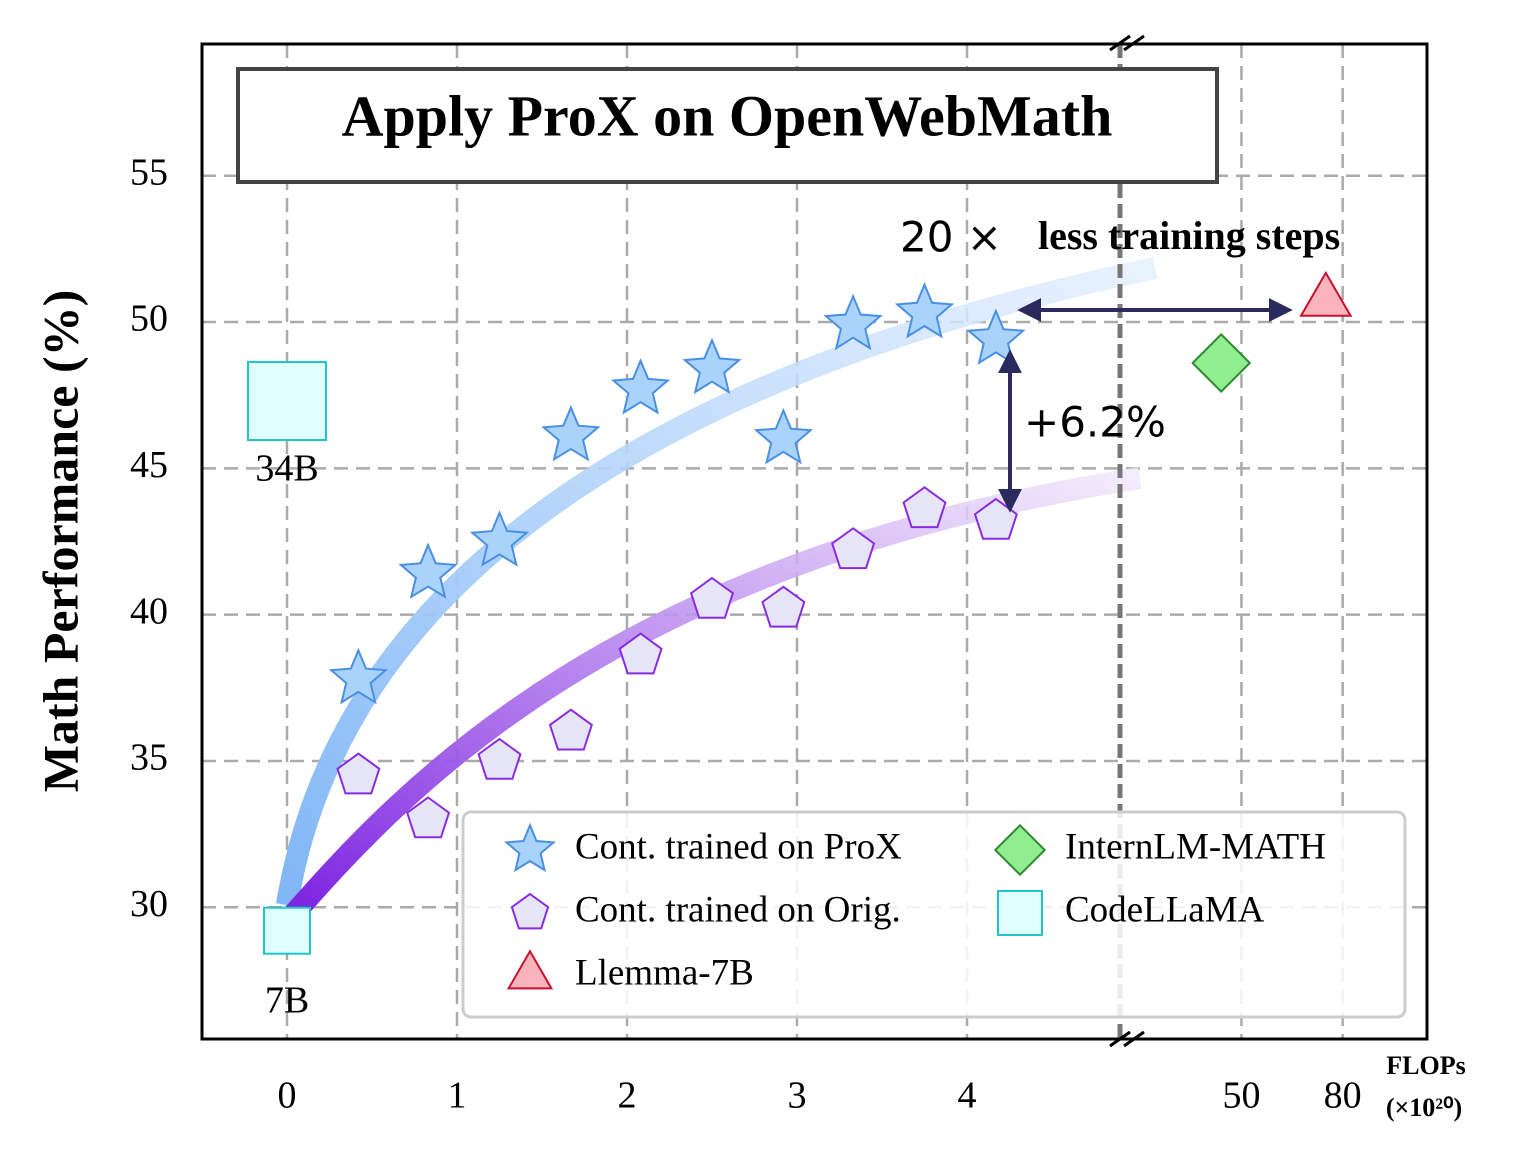 The width and height of the screenshot is (1525, 1171). What do you see at coordinates (738, 909) in the screenshot?
I see `legend-label: Cont. trained on Orig.` at bounding box center [738, 909].